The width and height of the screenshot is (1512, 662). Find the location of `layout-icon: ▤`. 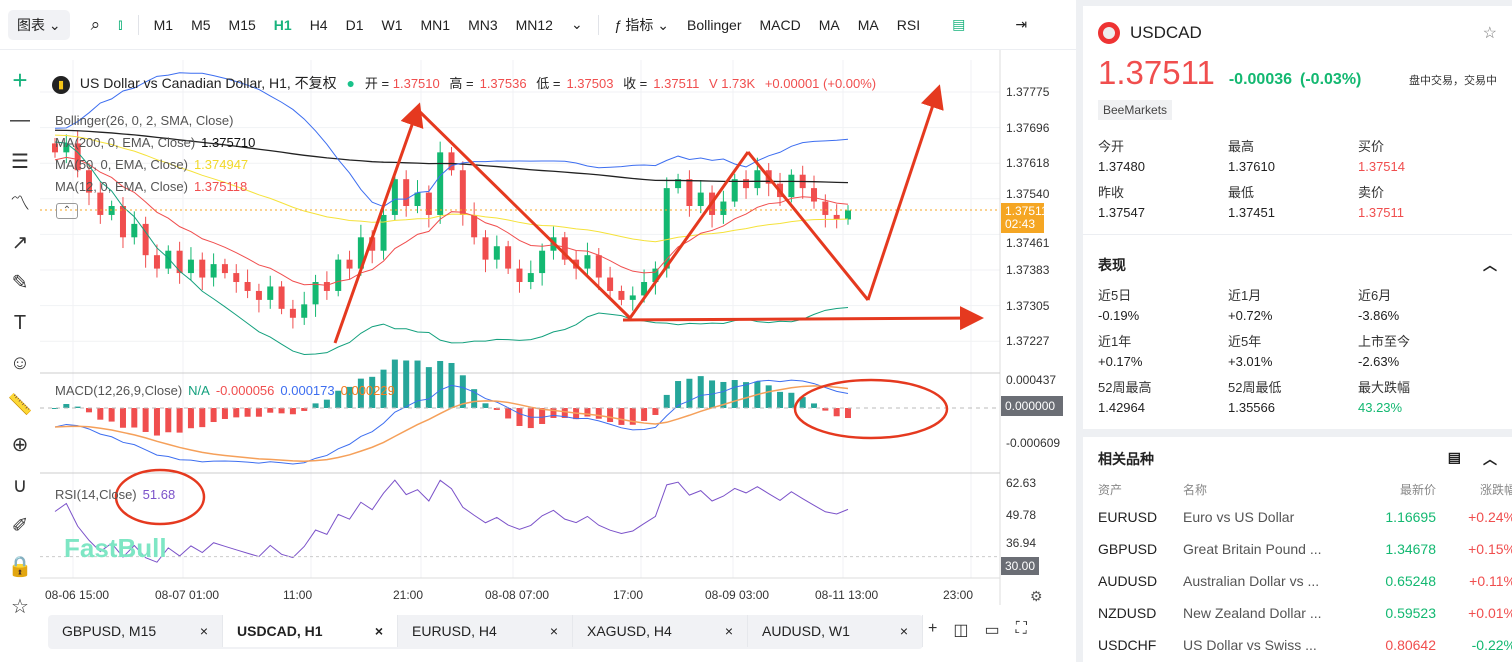

layout-icon: ▤ is located at coordinates (959, 24).